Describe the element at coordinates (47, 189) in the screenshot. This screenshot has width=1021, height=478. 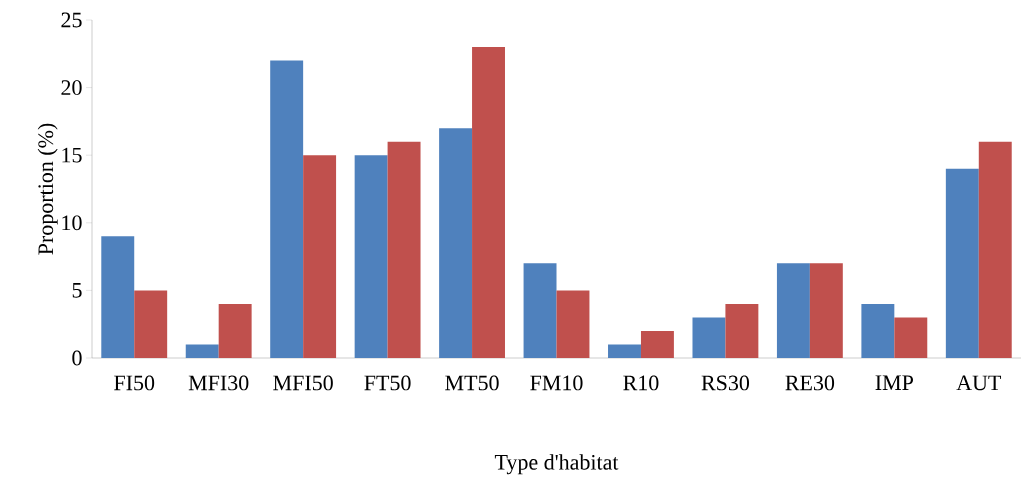
I see `y-axis-title: Proportion (%)` at that location.